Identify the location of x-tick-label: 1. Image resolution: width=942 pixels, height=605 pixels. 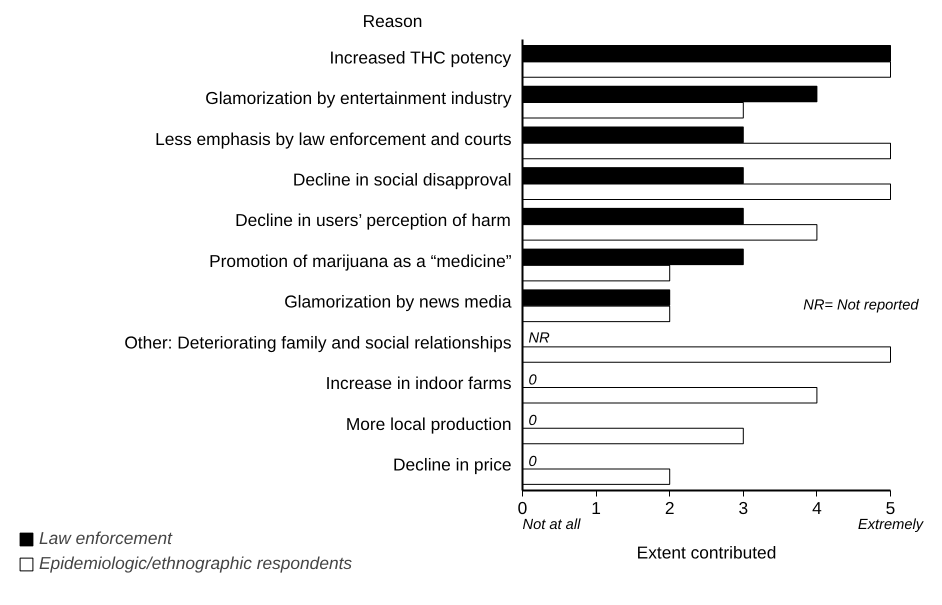
(596, 508).